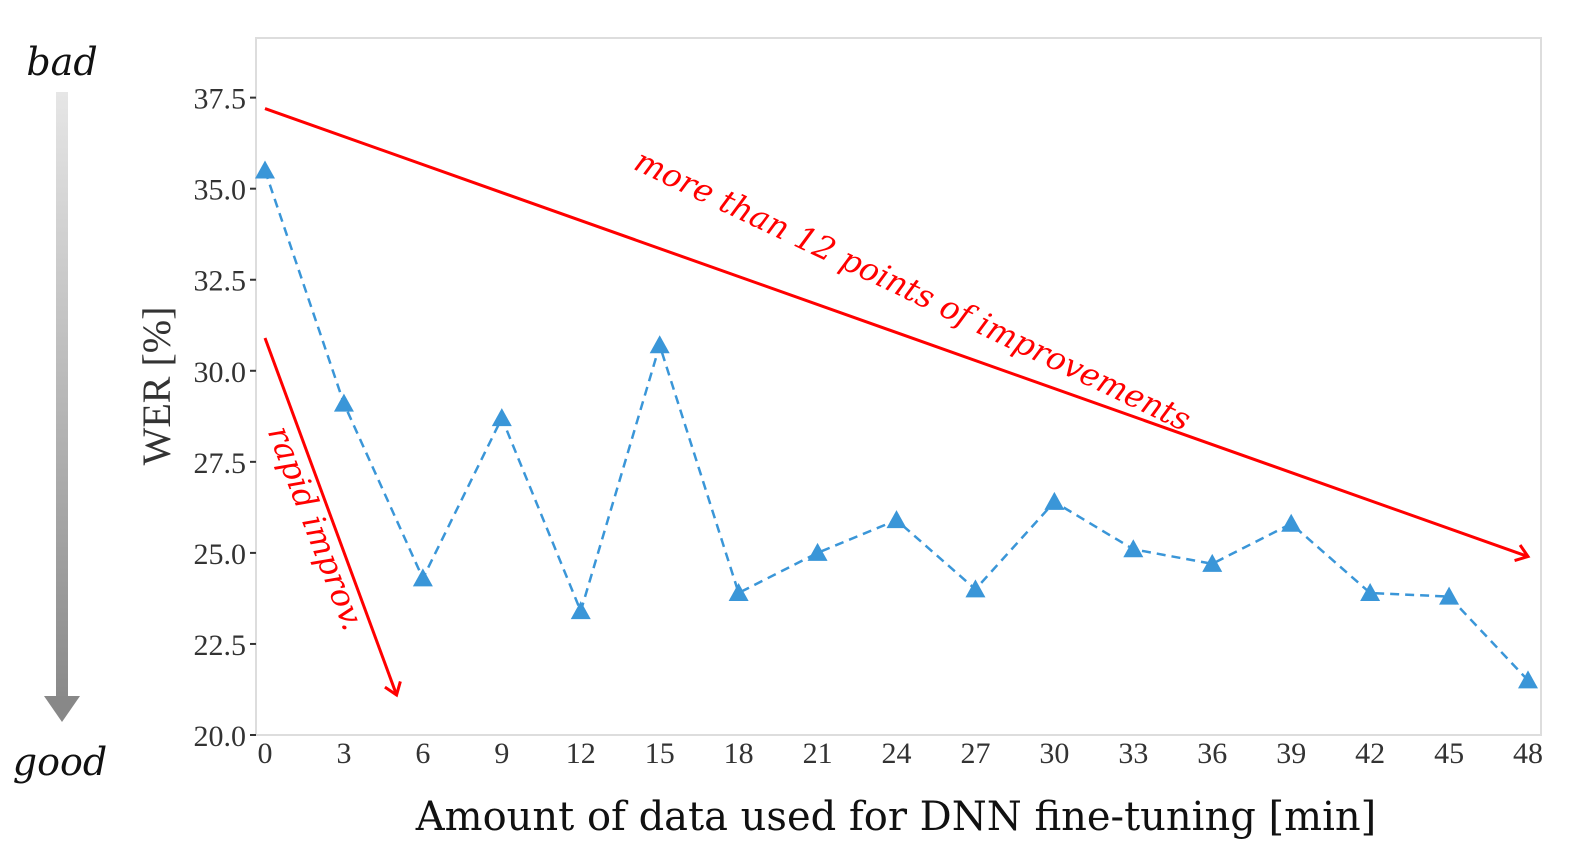  What do you see at coordinates (220, 463) in the screenshot?
I see `y-tick-label: 27.5` at bounding box center [220, 463].